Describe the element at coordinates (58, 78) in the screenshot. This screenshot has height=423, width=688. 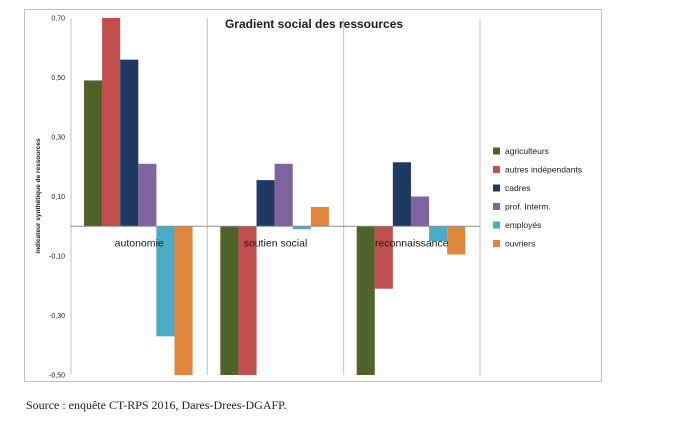
I see `y-tick-label: 0,50` at that location.